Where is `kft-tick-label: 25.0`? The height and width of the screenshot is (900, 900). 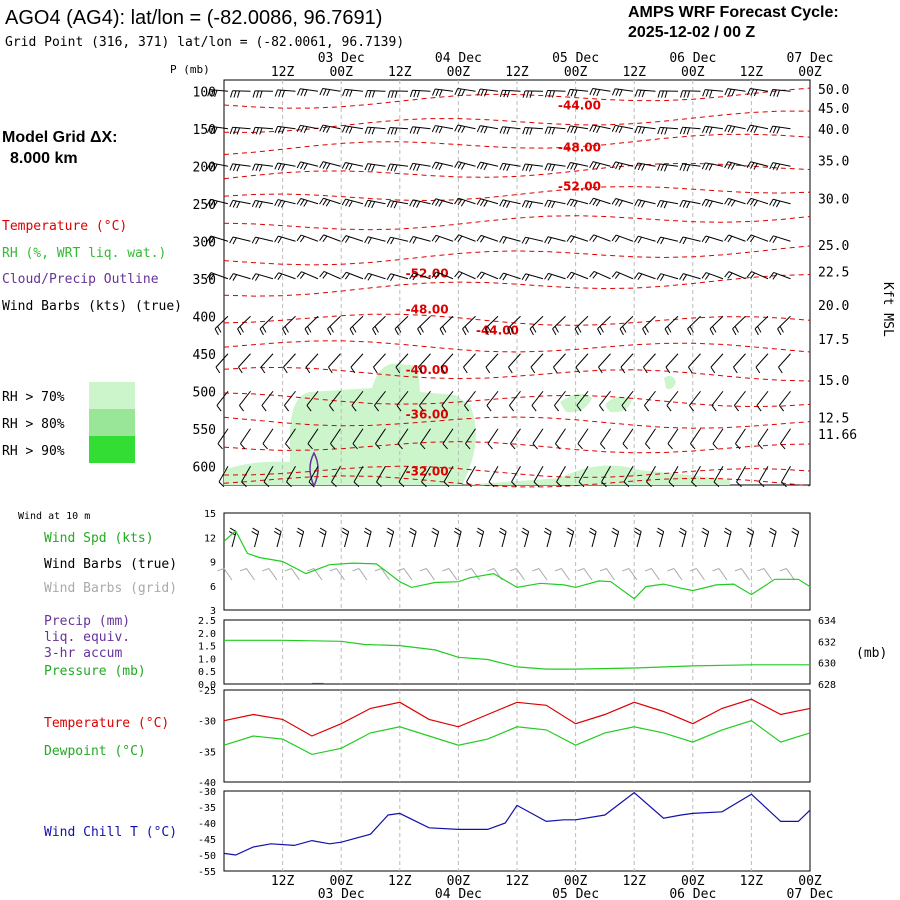
kft-tick-label: 25.0 is located at coordinates (833, 246).